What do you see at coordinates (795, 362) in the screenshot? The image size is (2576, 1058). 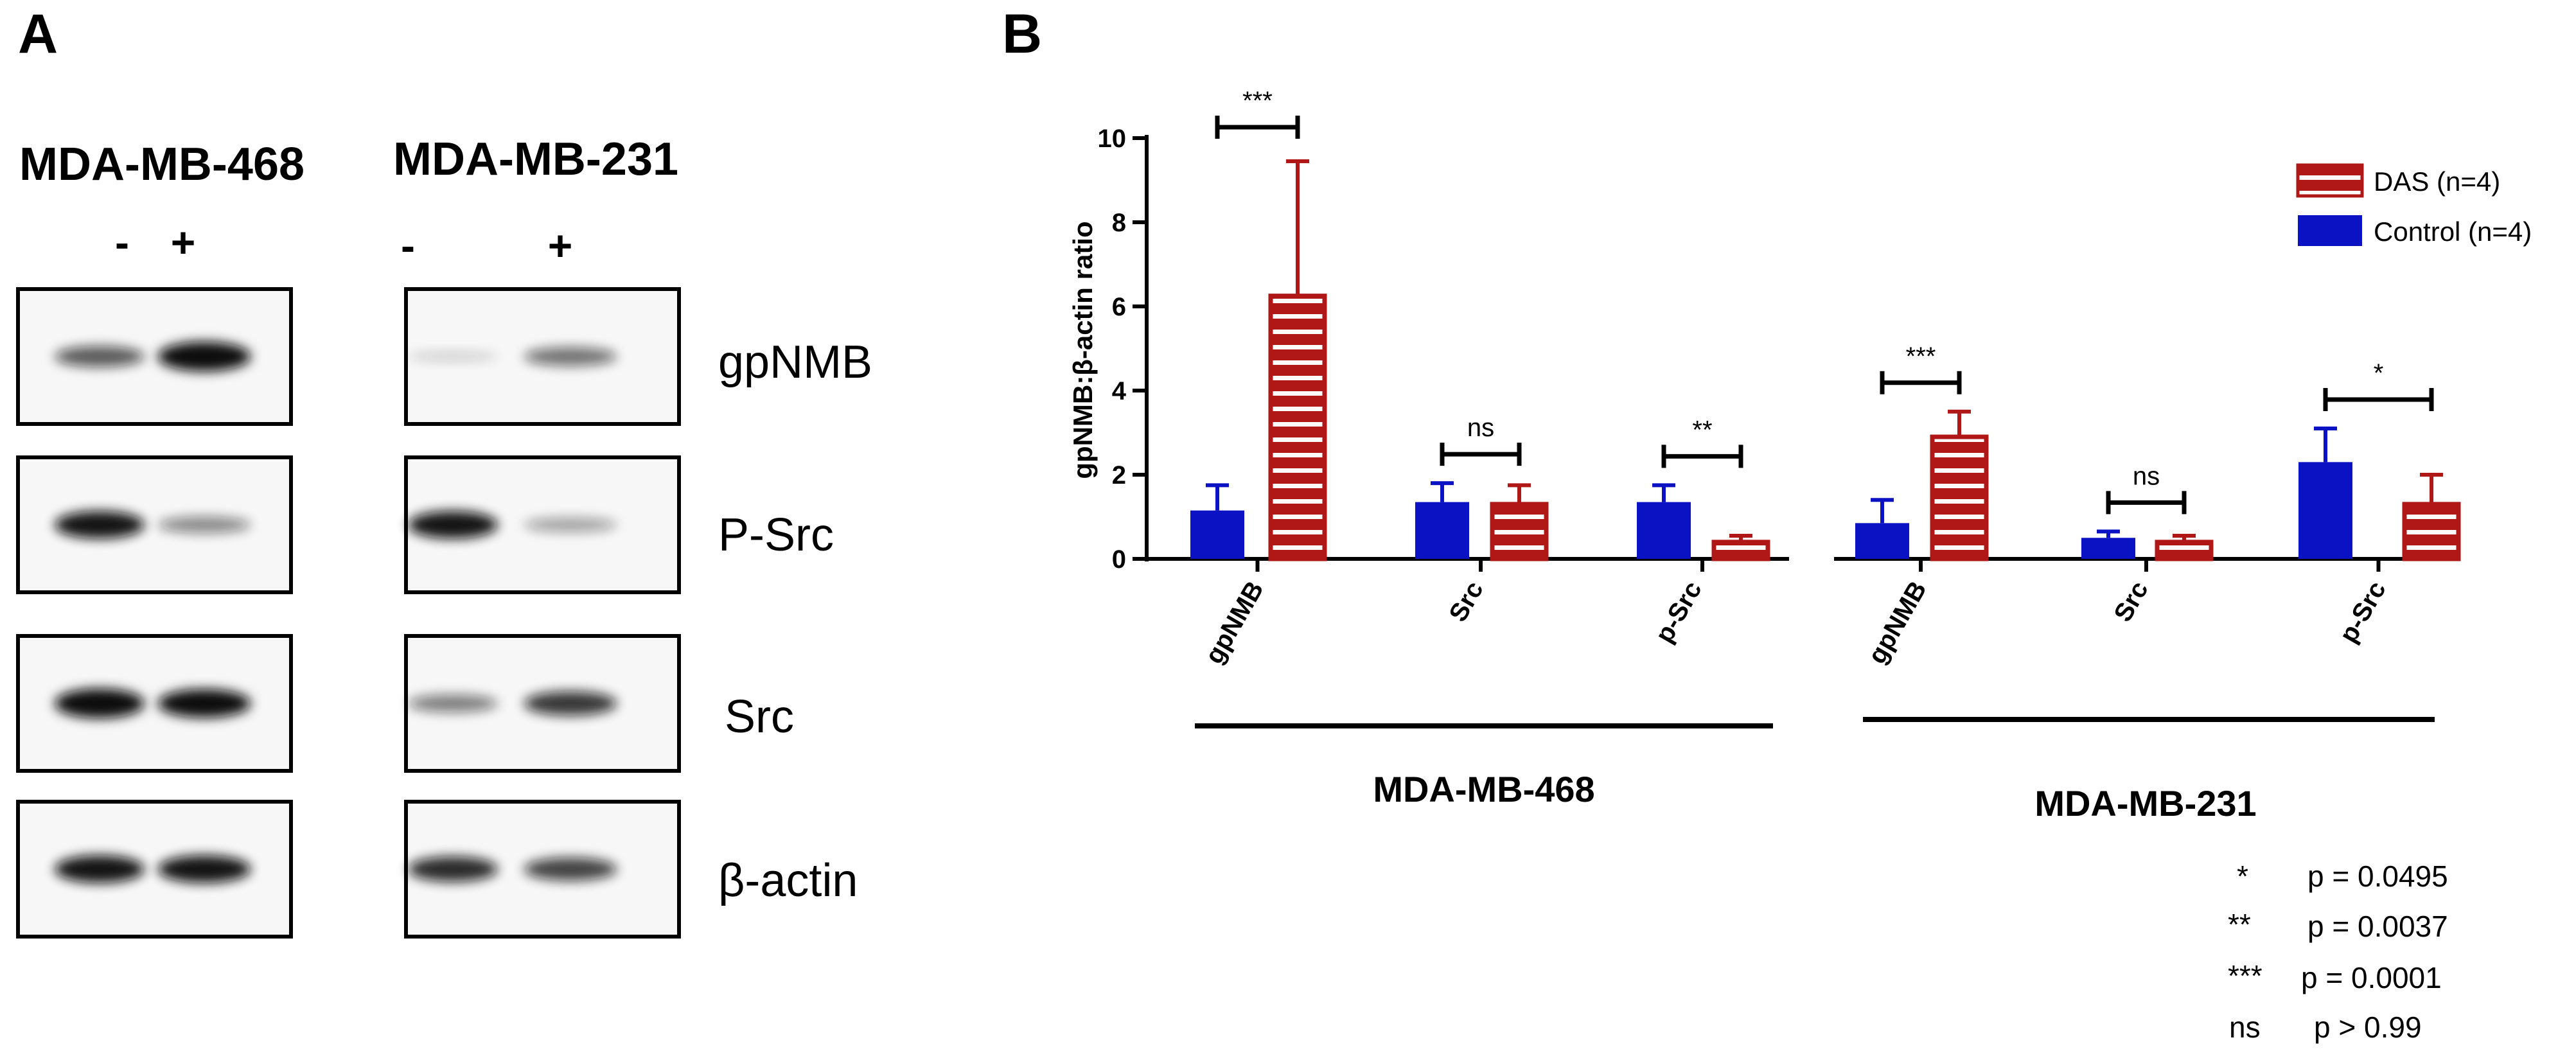 I see `protein-label-gpnmb: gpNMB` at bounding box center [795, 362].